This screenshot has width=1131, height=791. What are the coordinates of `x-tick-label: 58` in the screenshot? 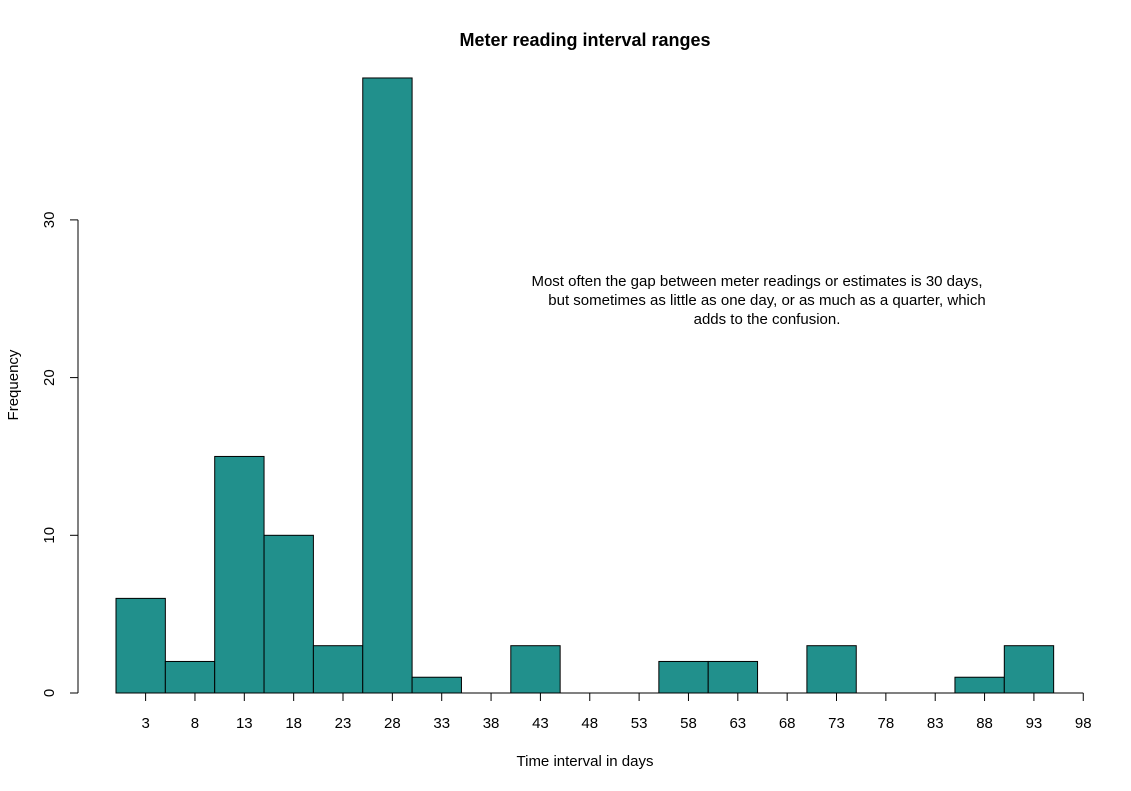 It's located at (688, 723).